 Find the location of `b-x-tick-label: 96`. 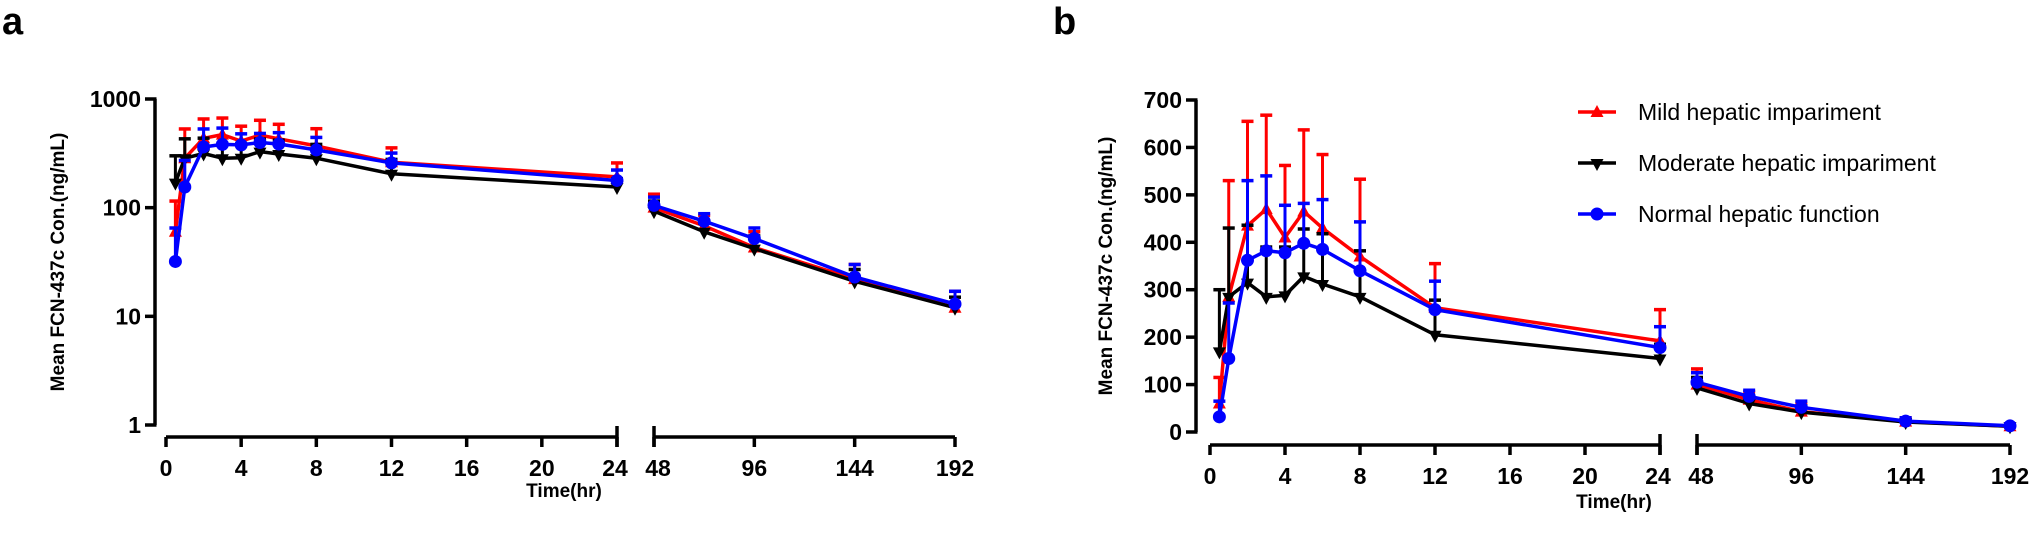

b-x-tick-label: 96 is located at coordinates (1802, 476).